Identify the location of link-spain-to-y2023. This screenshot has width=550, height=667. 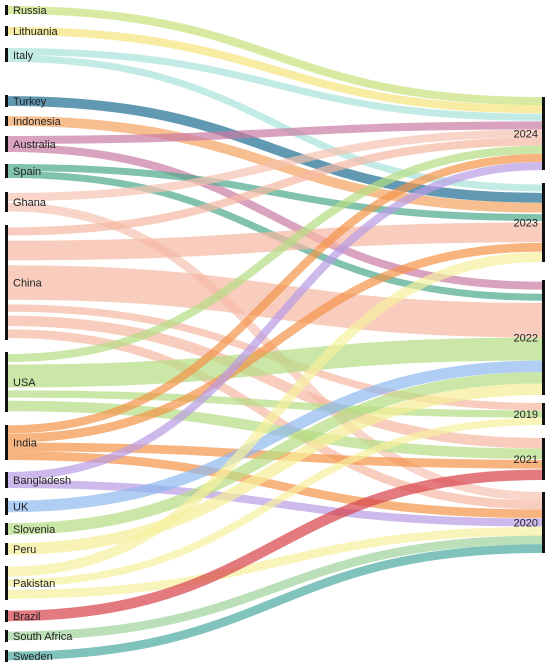
(275, 193).